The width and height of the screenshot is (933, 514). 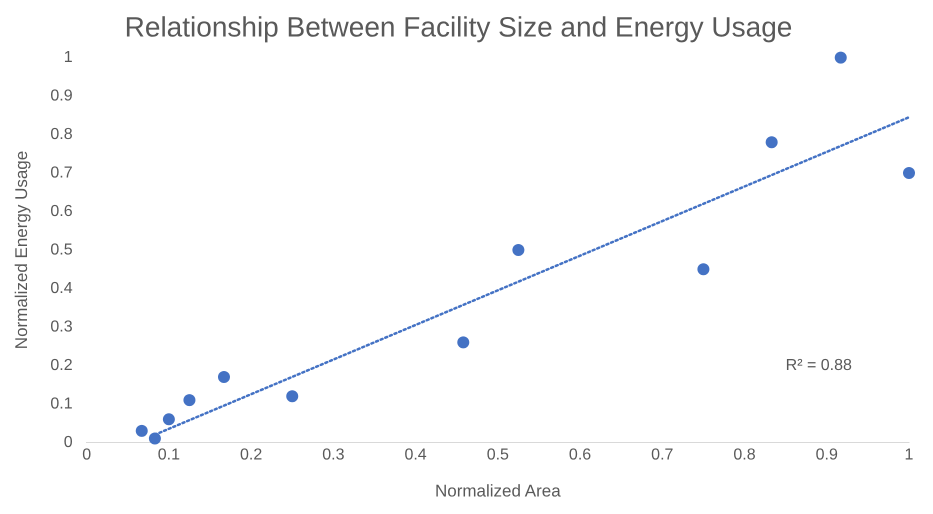 What do you see at coordinates (498, 490) in the screenshot?
I see `x-axis-title: Normalized Area` at bounding box center [498, 490].